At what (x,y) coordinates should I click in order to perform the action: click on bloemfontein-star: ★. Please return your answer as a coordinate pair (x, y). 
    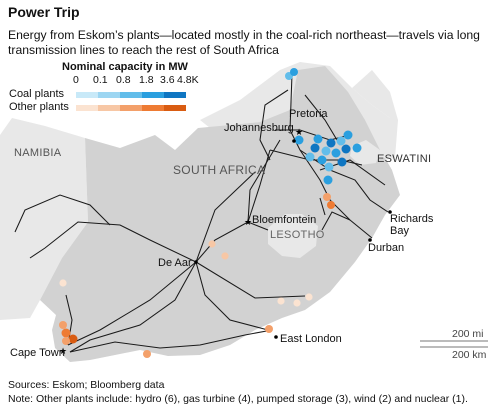
    Looking at the image, I should click on (248, 223).